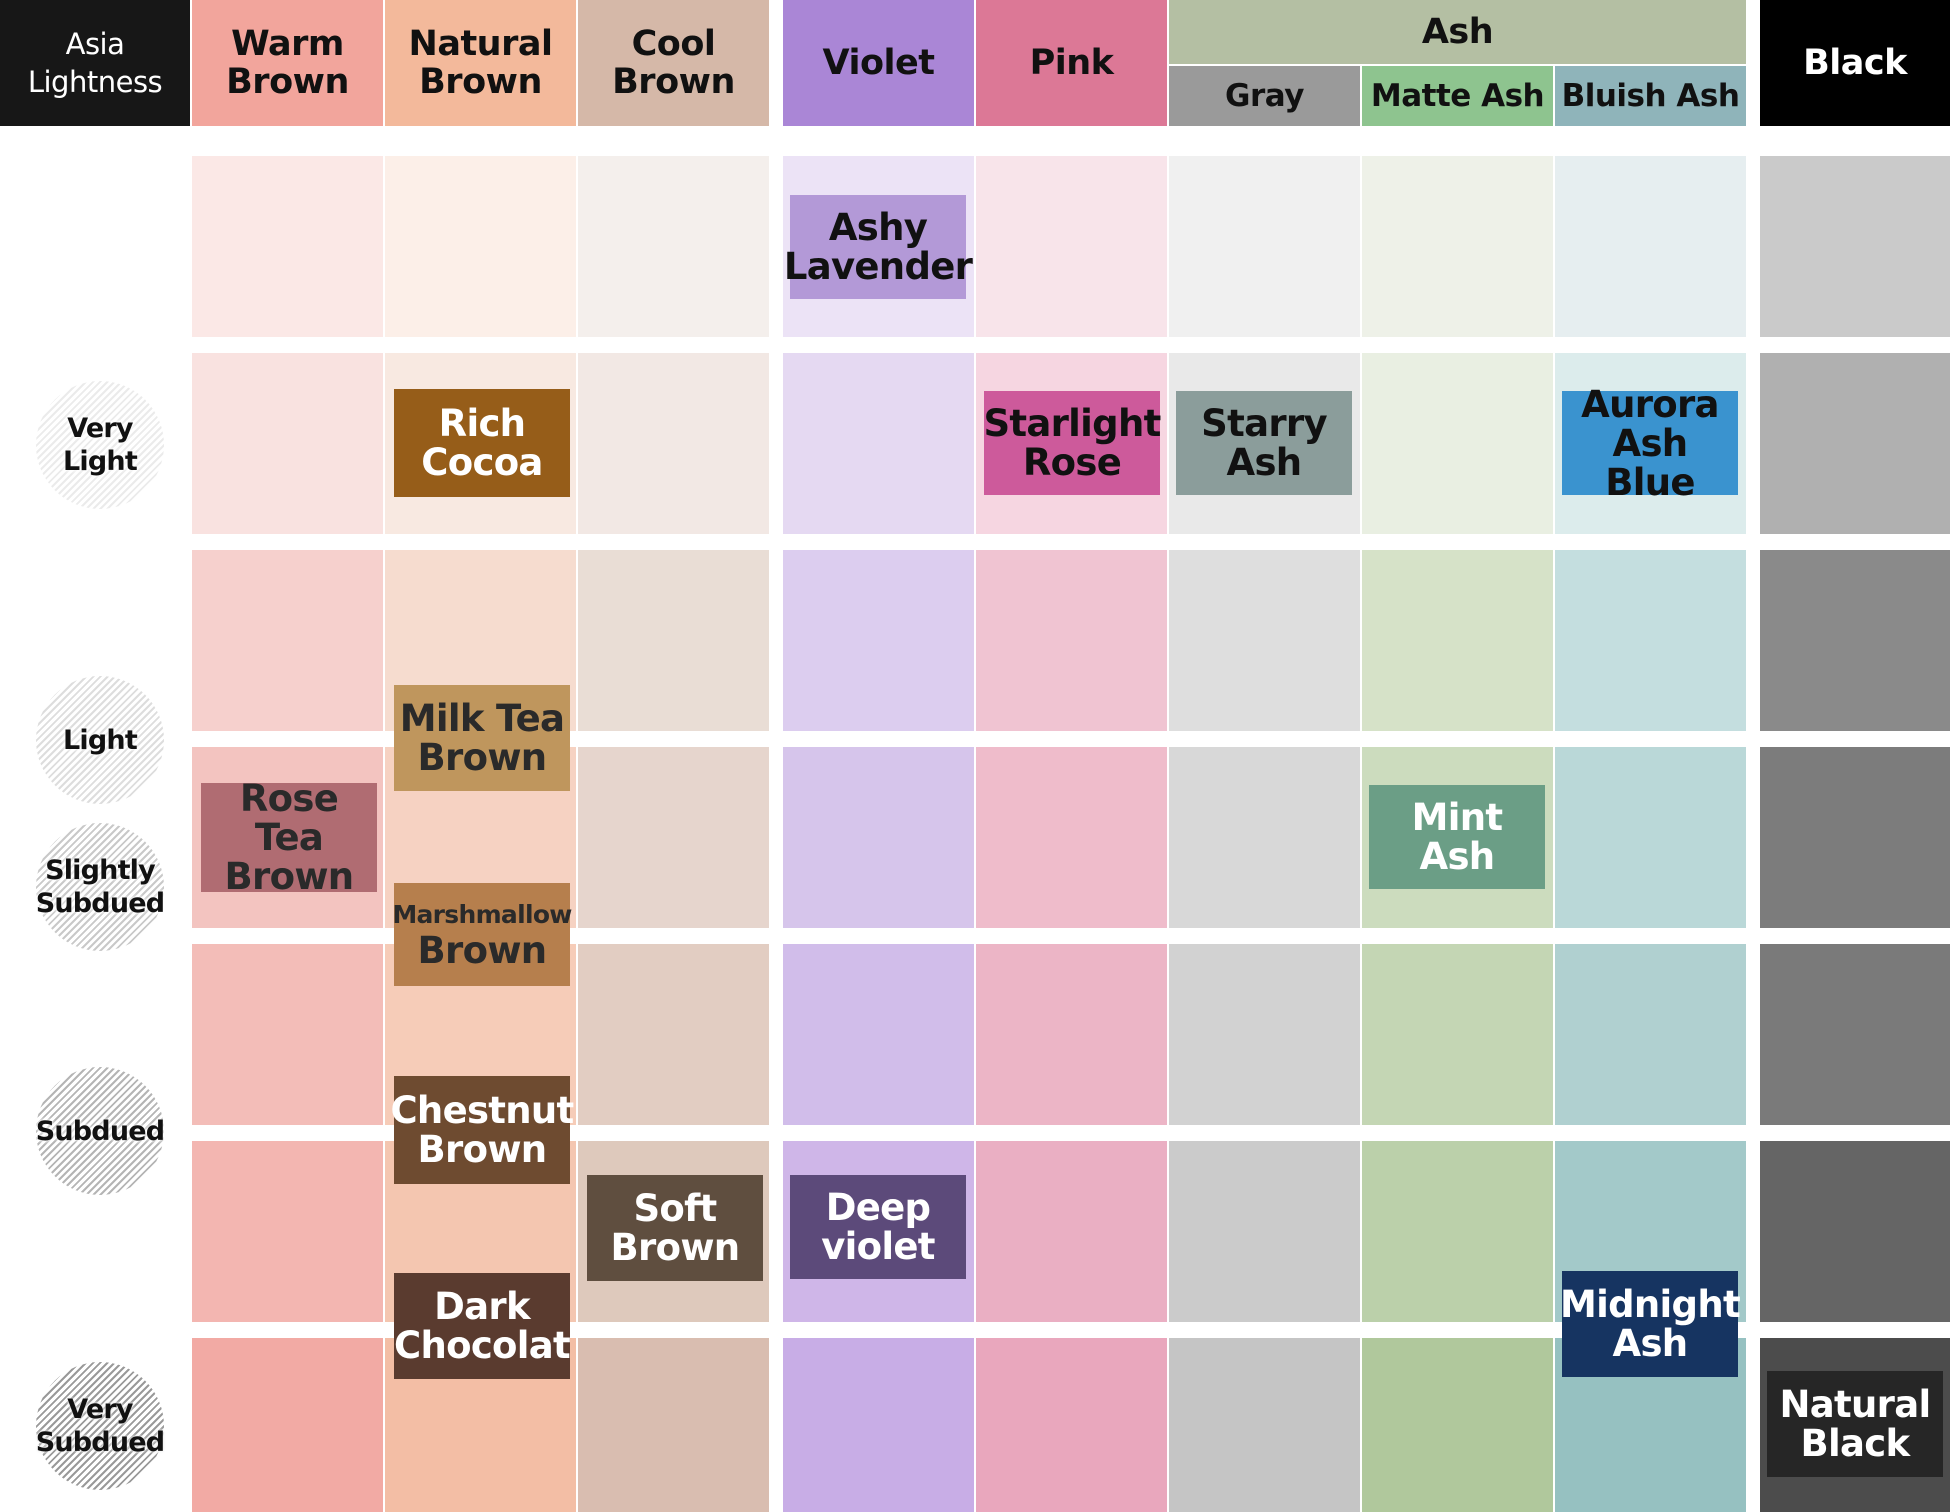 The height and width of the screenshot is (1512, 1950). Describe the element at coordinates (675, 1228) in the screenshot. I see `chip-soft-brown: Soft Brown` at that location.